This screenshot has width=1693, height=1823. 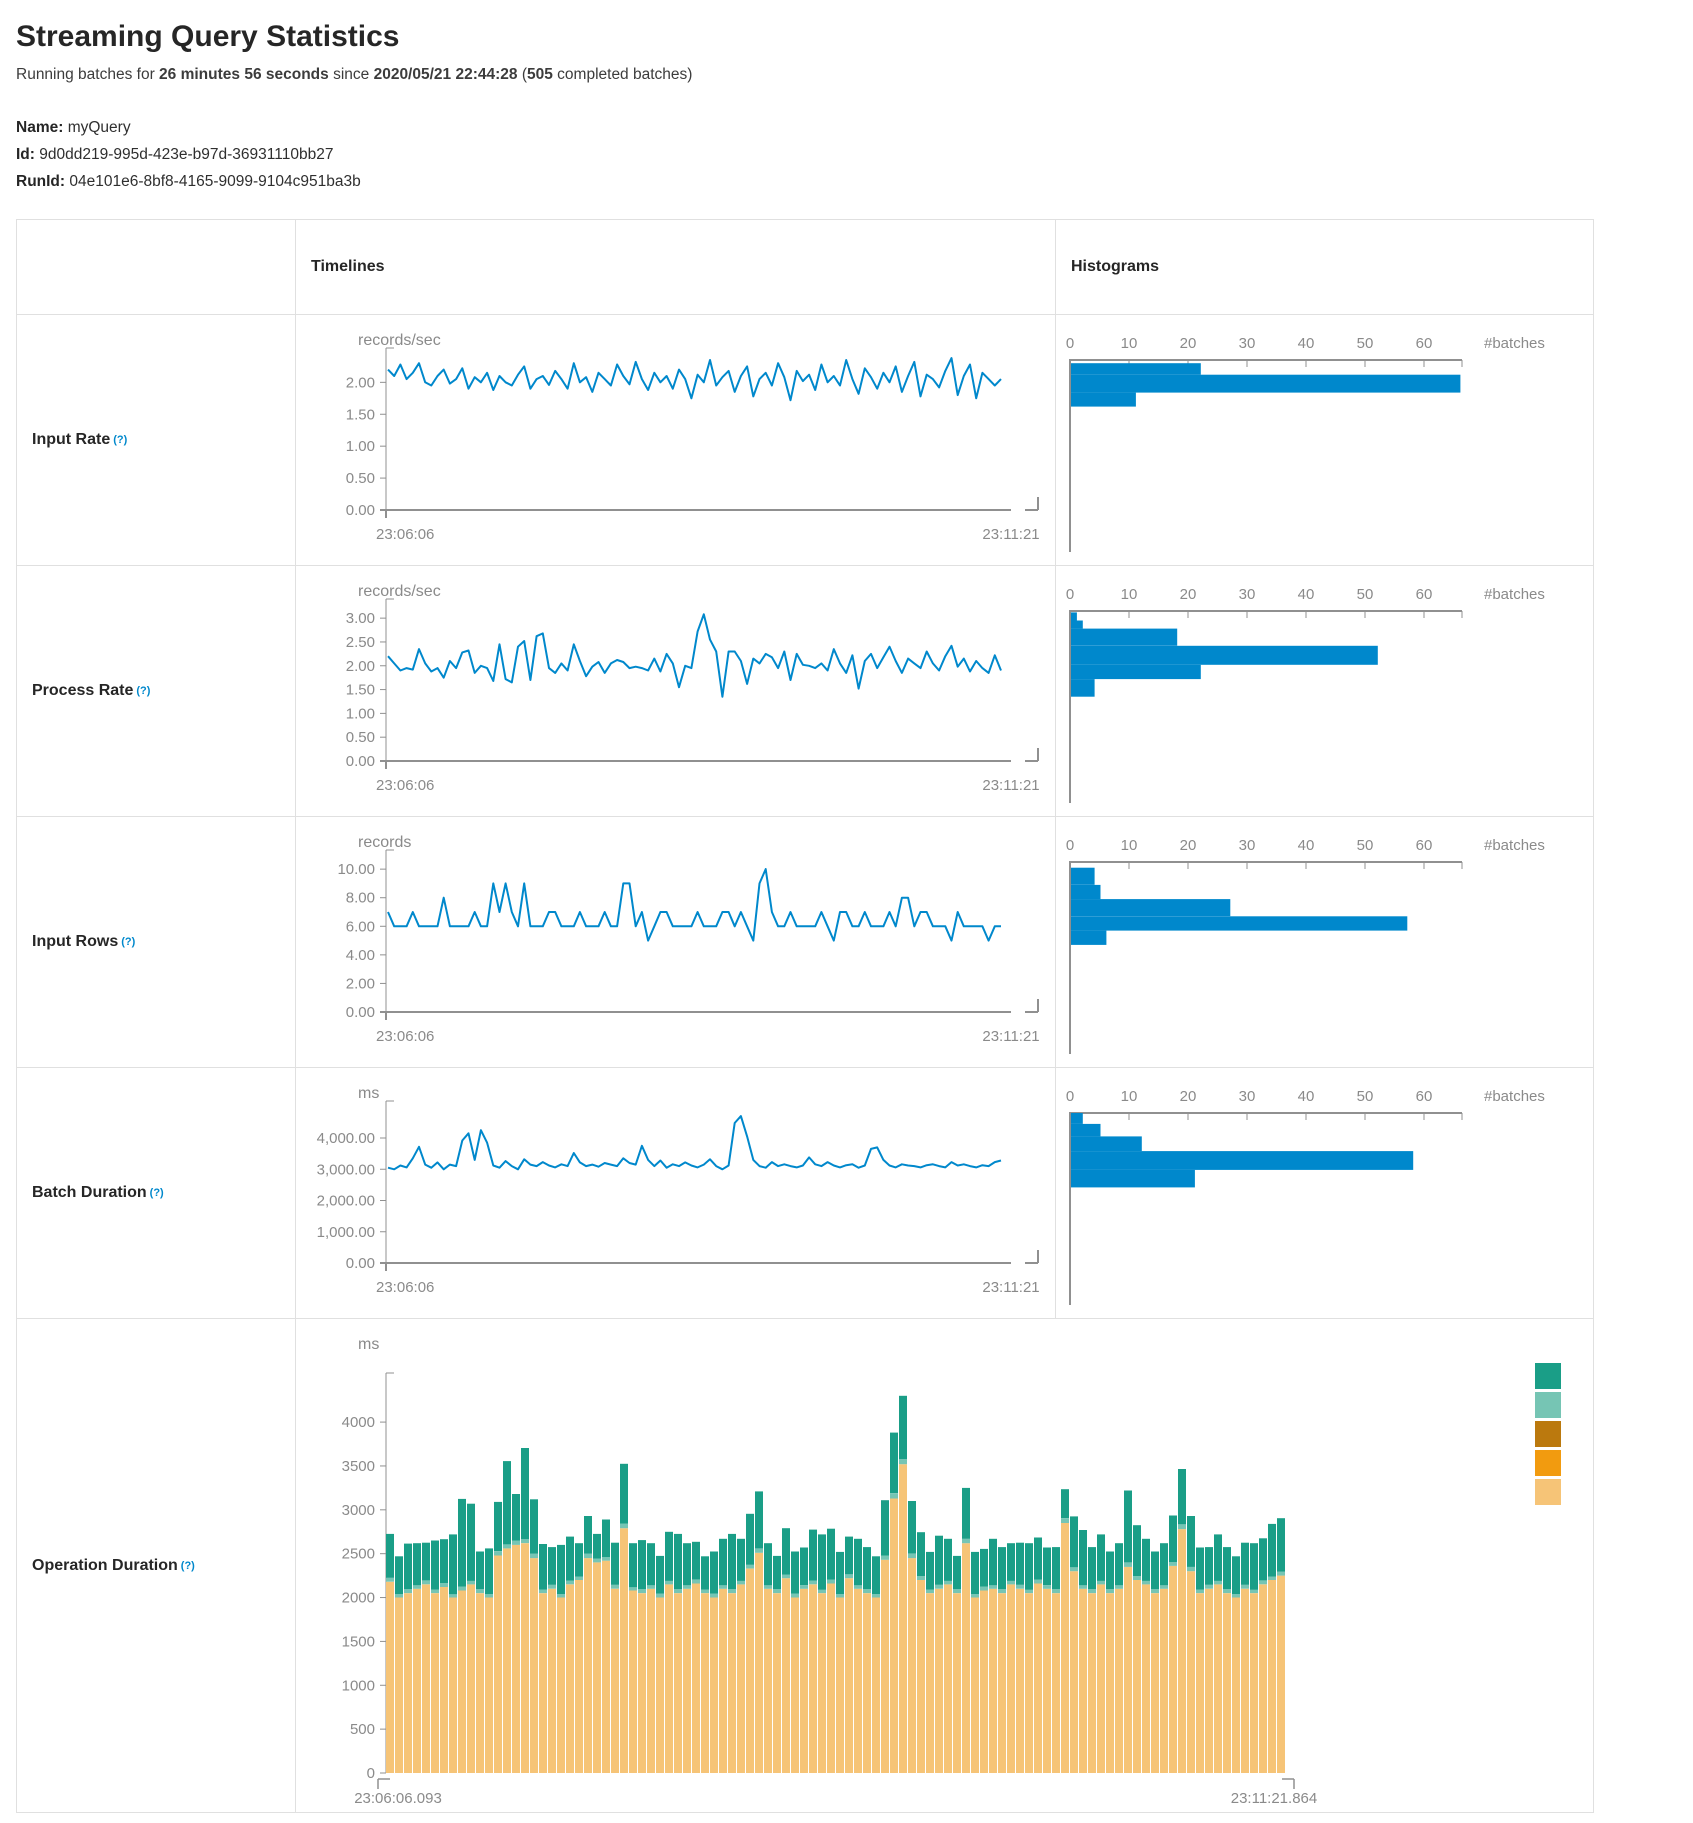 What do you see at coordinates (120, 440) in the screenshot?
I see `input-rate-help-icon: (?)` at bounding box center [120, 440].